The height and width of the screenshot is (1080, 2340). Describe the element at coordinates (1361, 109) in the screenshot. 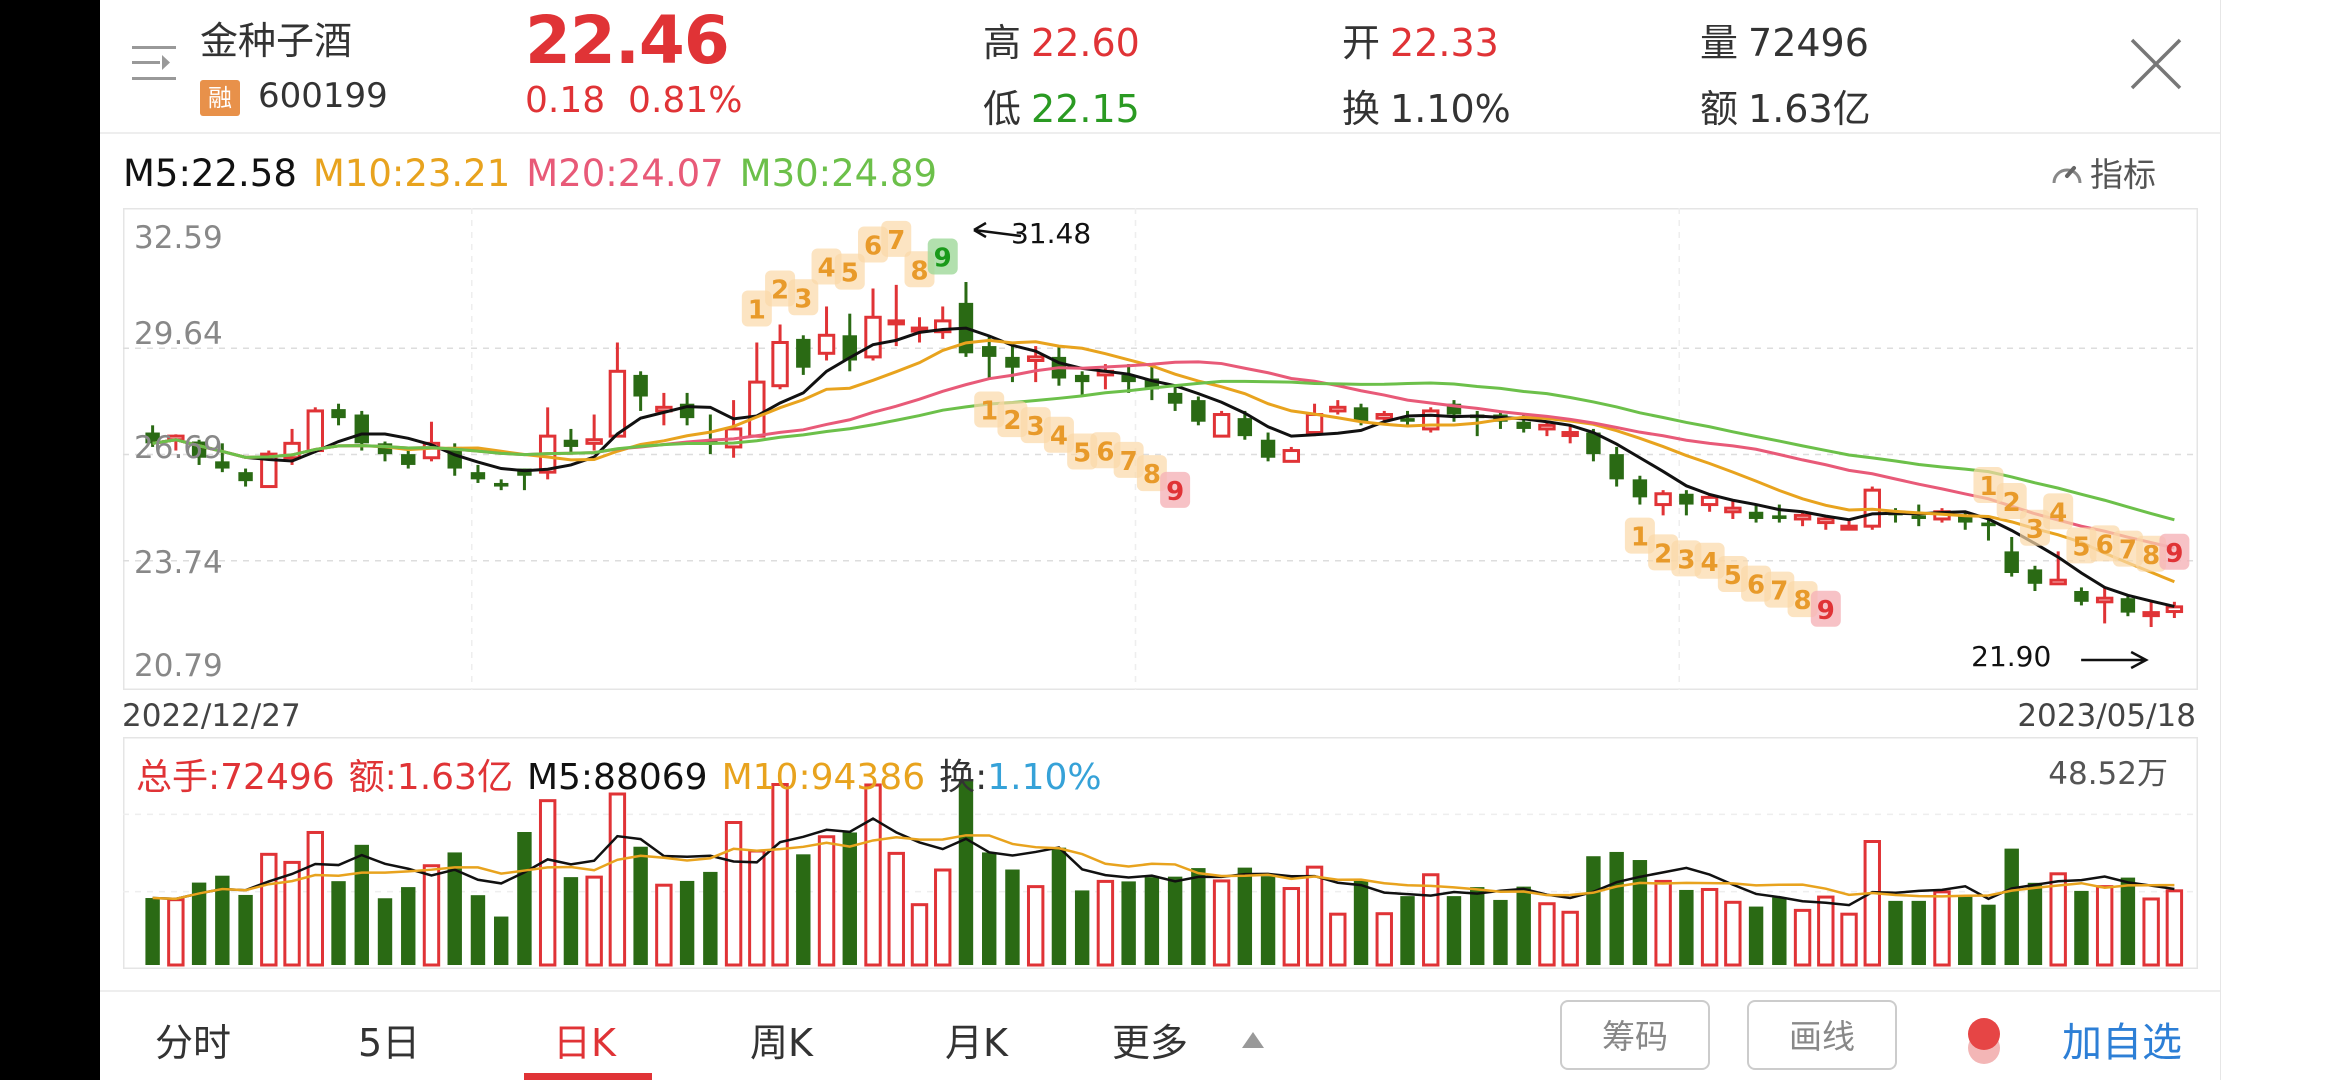

I see `turnover-label: 换` at that location.